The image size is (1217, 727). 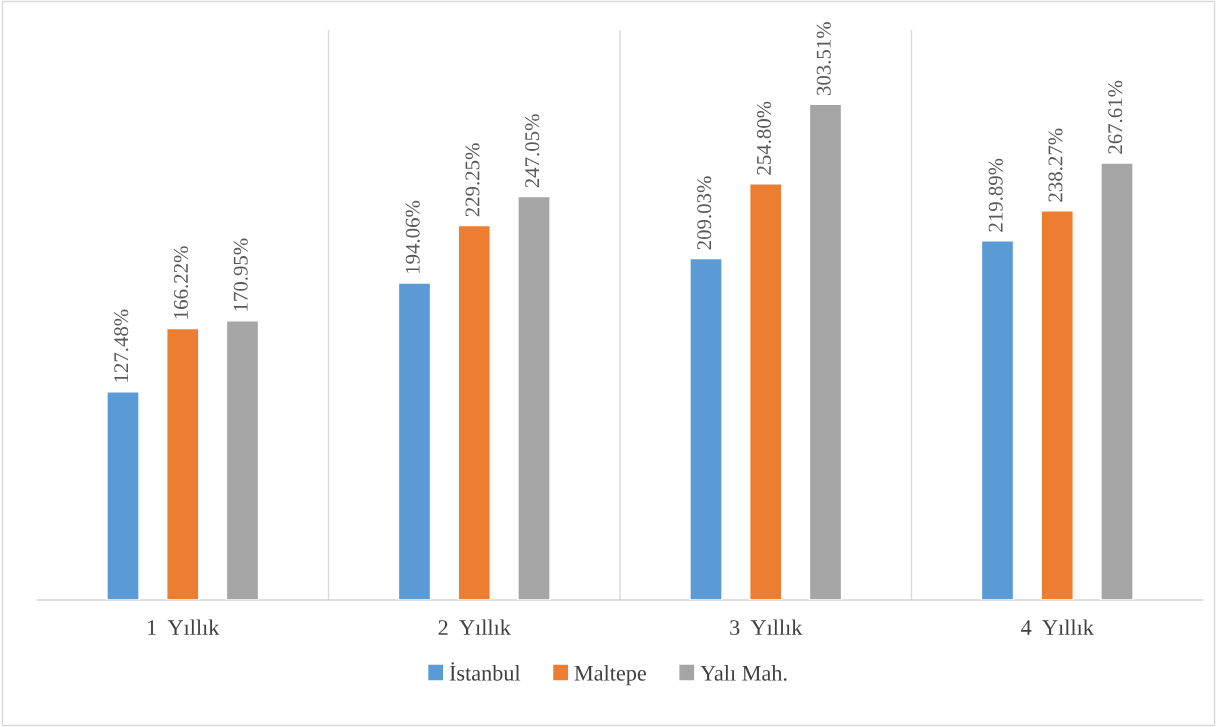 I want to click on legend-label: İstanbul, so click(x=485, y=671).